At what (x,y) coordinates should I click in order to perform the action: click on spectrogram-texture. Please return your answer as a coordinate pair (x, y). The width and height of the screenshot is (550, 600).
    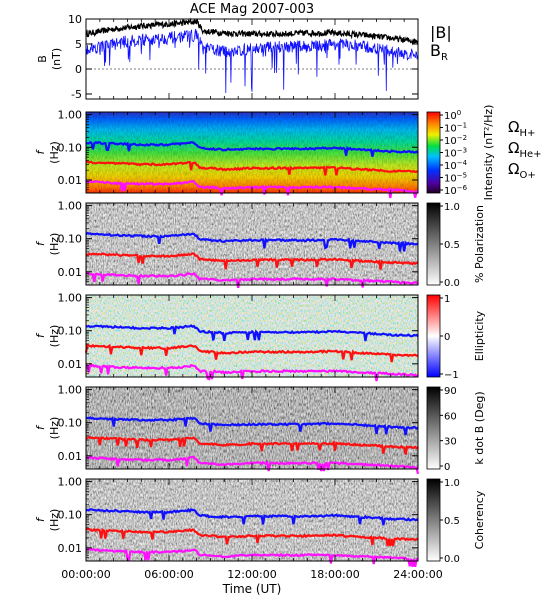
    Looking at the image, I should click on (252, 152).